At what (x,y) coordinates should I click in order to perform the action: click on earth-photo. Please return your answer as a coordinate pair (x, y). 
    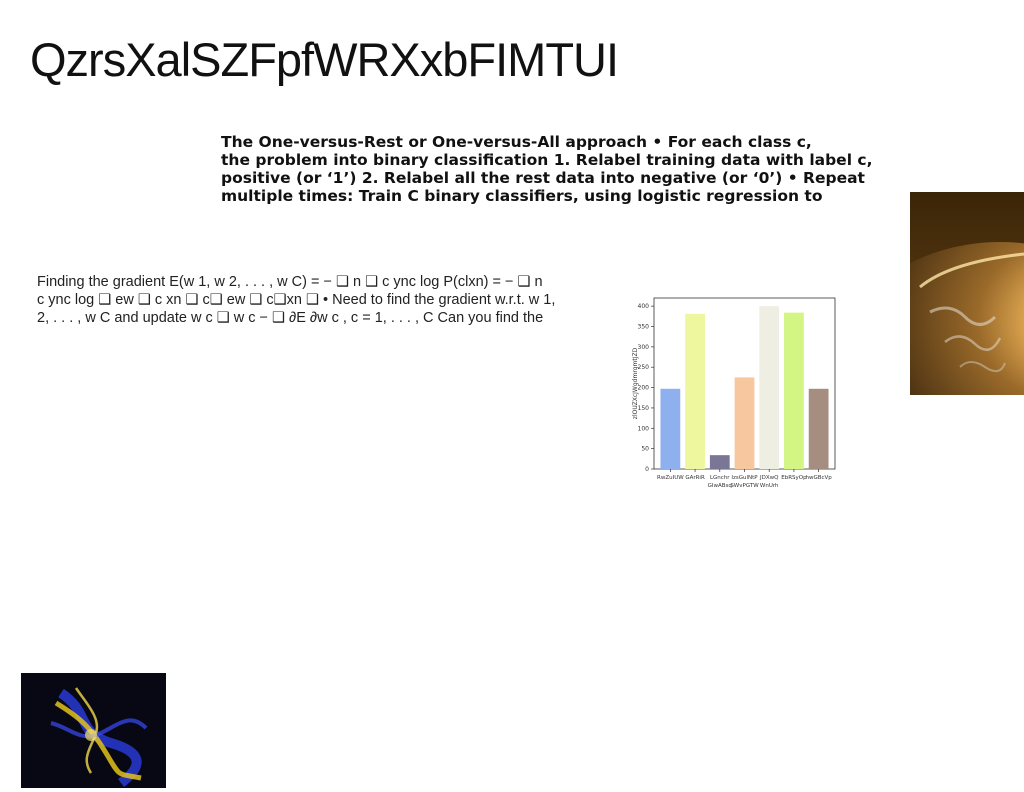
    Looking at the image, I should click on (927, 357).